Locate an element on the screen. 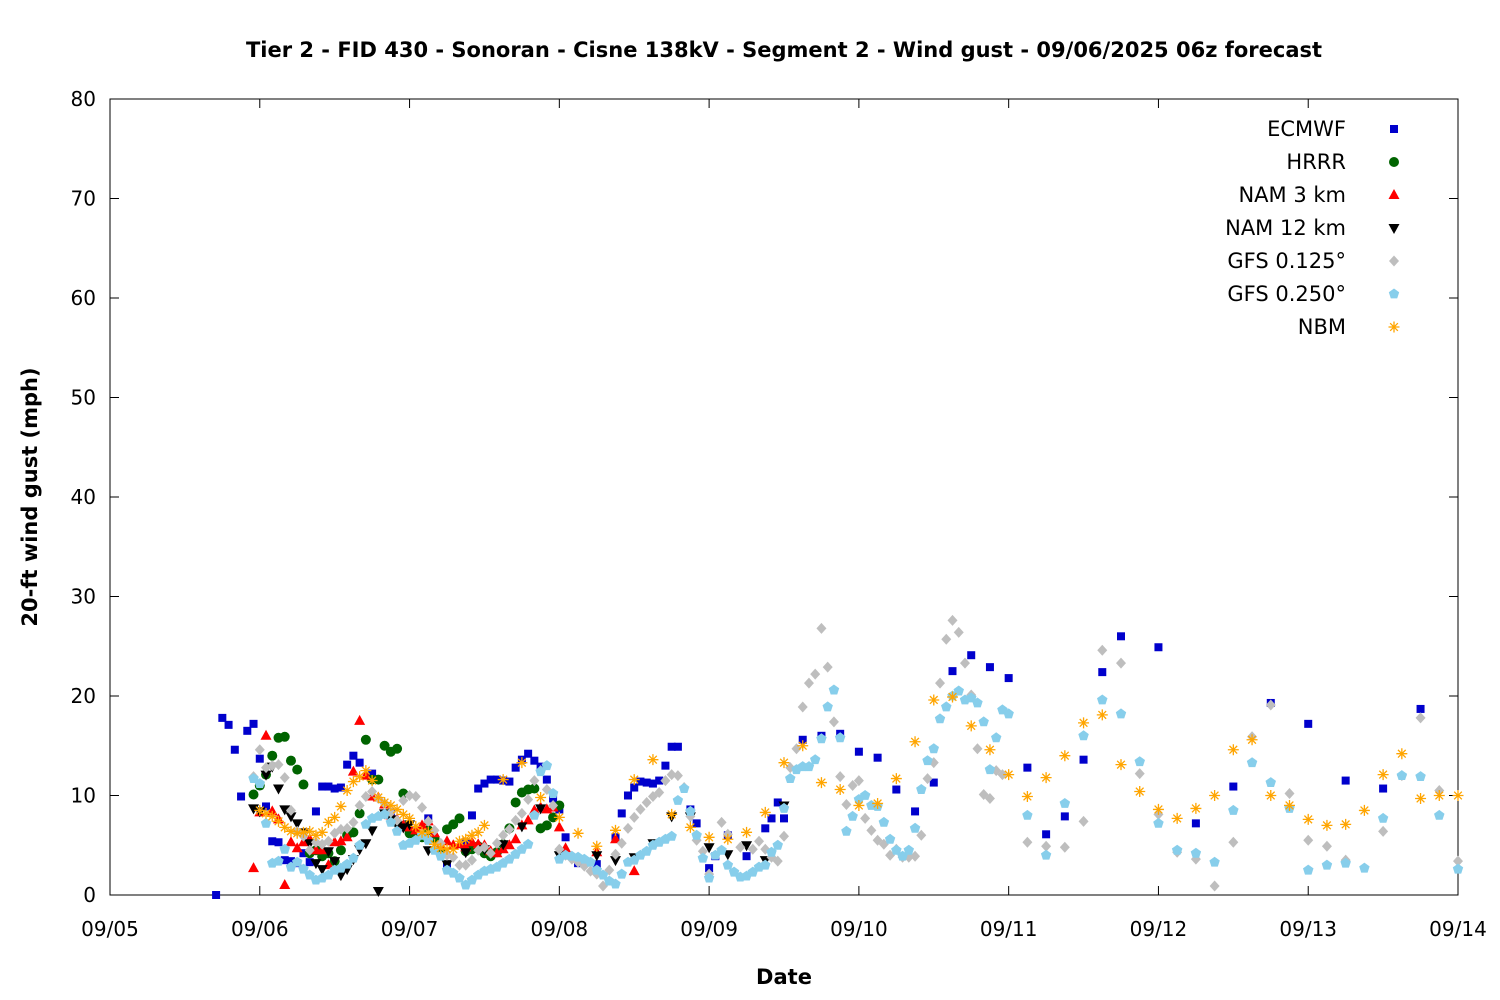 The height and width of the screenshot is (1000, 1500). y-tick-label: 20 is located at coordinates (83, 696).